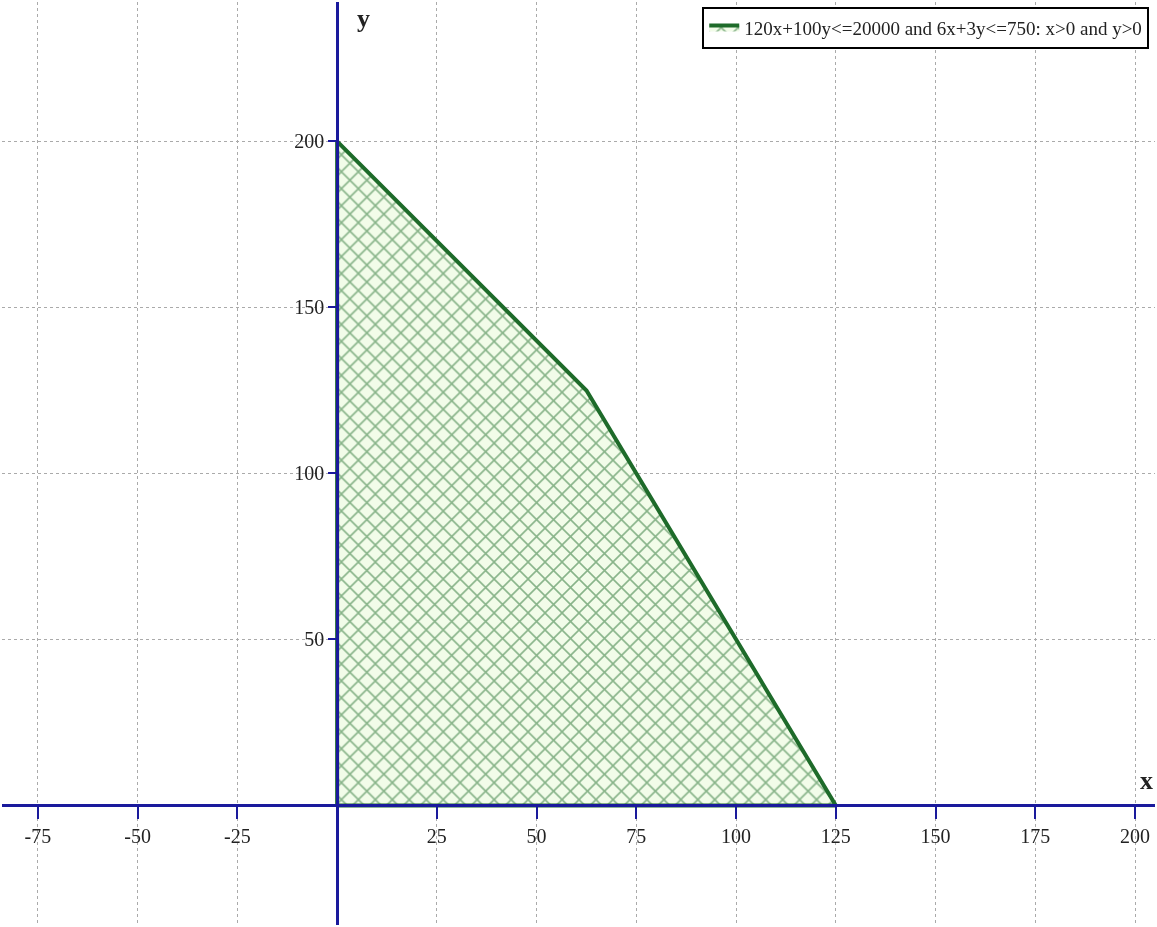  Describe the element at coordinates (38, 836) in the screenshot. I see `x-tick-label: -75` at that location.